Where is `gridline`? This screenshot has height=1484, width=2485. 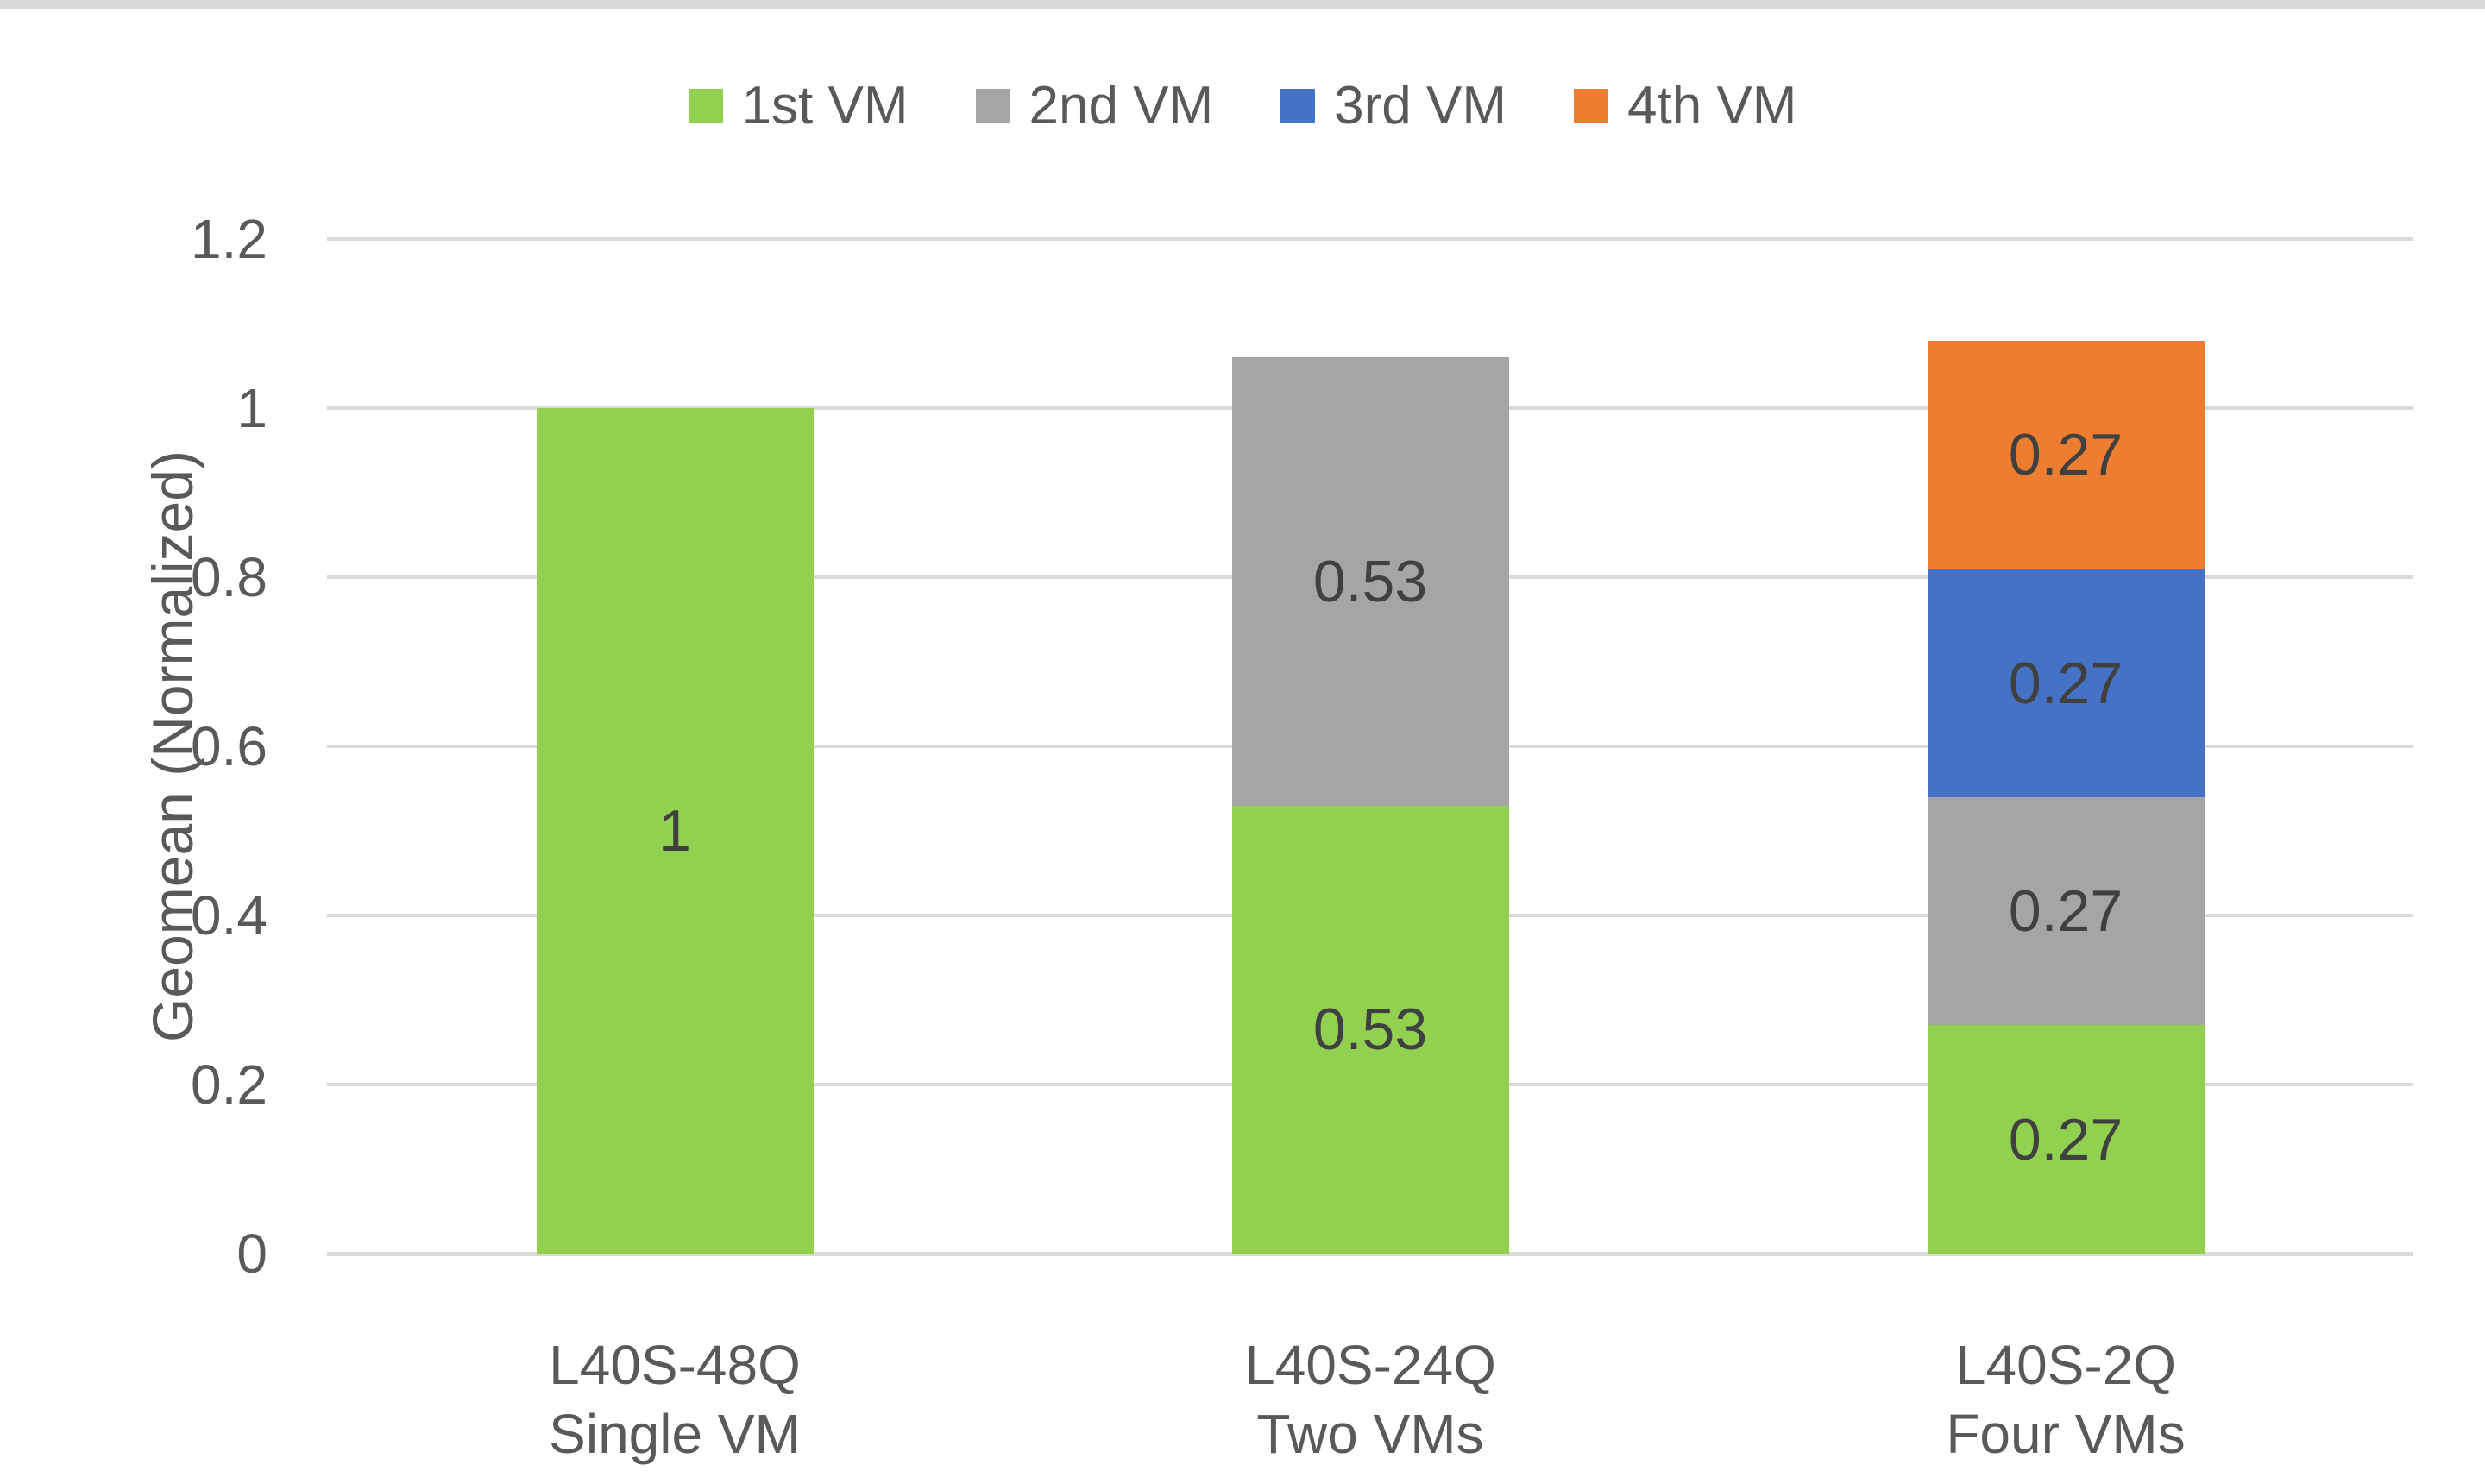 gridline is located at coordinates (1370, 239).